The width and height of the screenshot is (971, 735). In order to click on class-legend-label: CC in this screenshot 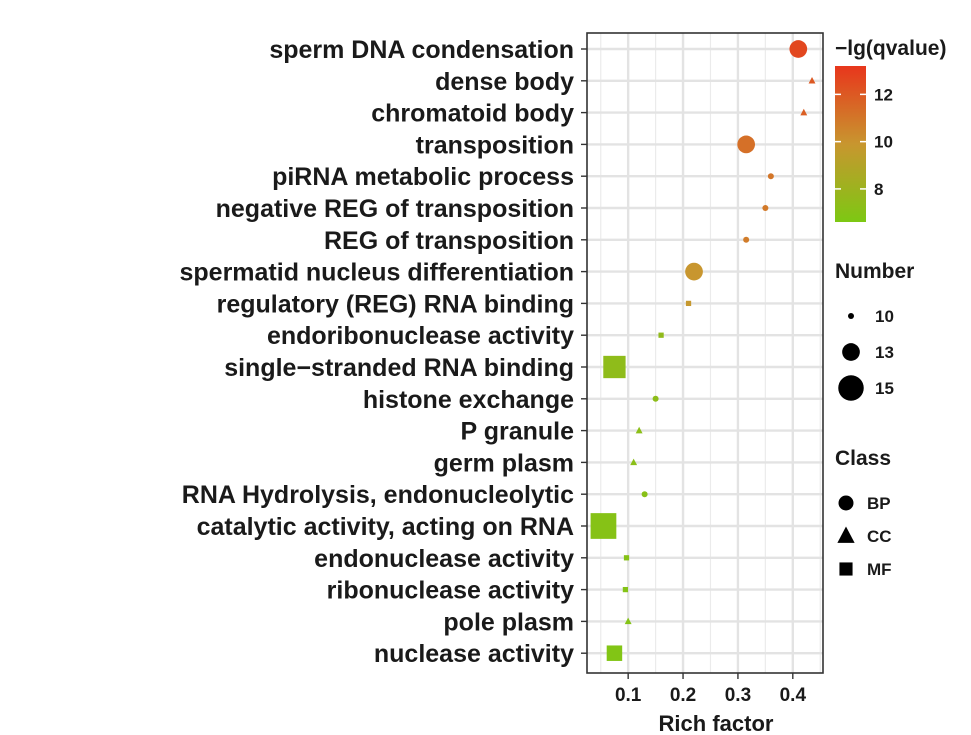, I will do `click(879, 536)`.